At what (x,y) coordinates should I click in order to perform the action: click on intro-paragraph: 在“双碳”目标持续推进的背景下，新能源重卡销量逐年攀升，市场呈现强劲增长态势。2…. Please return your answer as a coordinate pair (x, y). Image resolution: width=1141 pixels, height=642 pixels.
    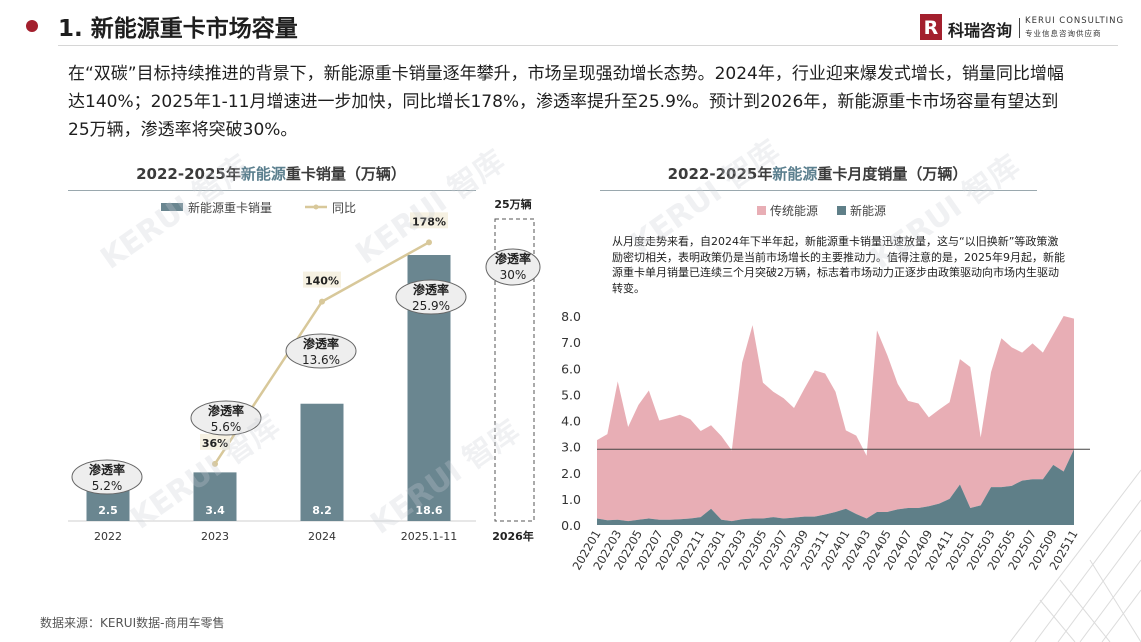
    Looking at the image, I should click on (566, 102).